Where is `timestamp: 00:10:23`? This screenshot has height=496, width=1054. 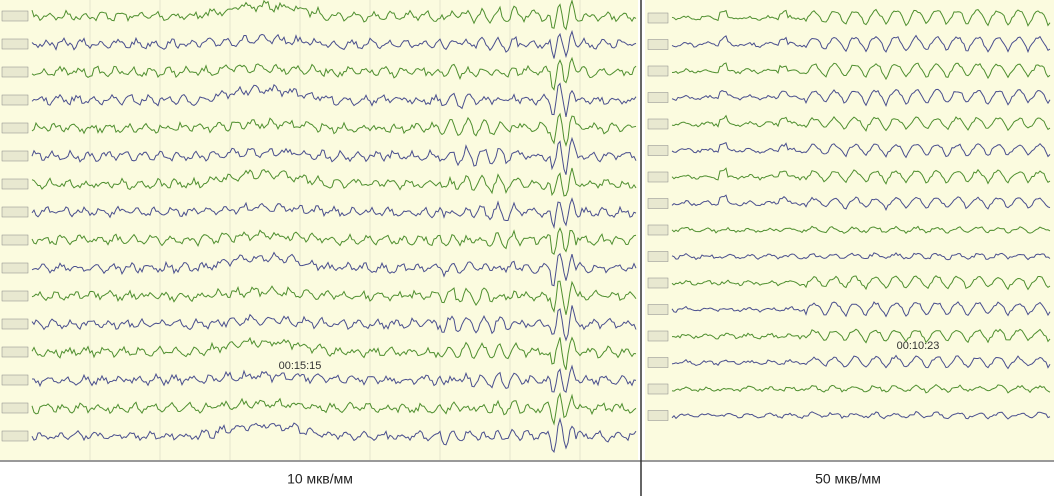 timestamp: 00:10:23 is located at coordinates (918, 346).